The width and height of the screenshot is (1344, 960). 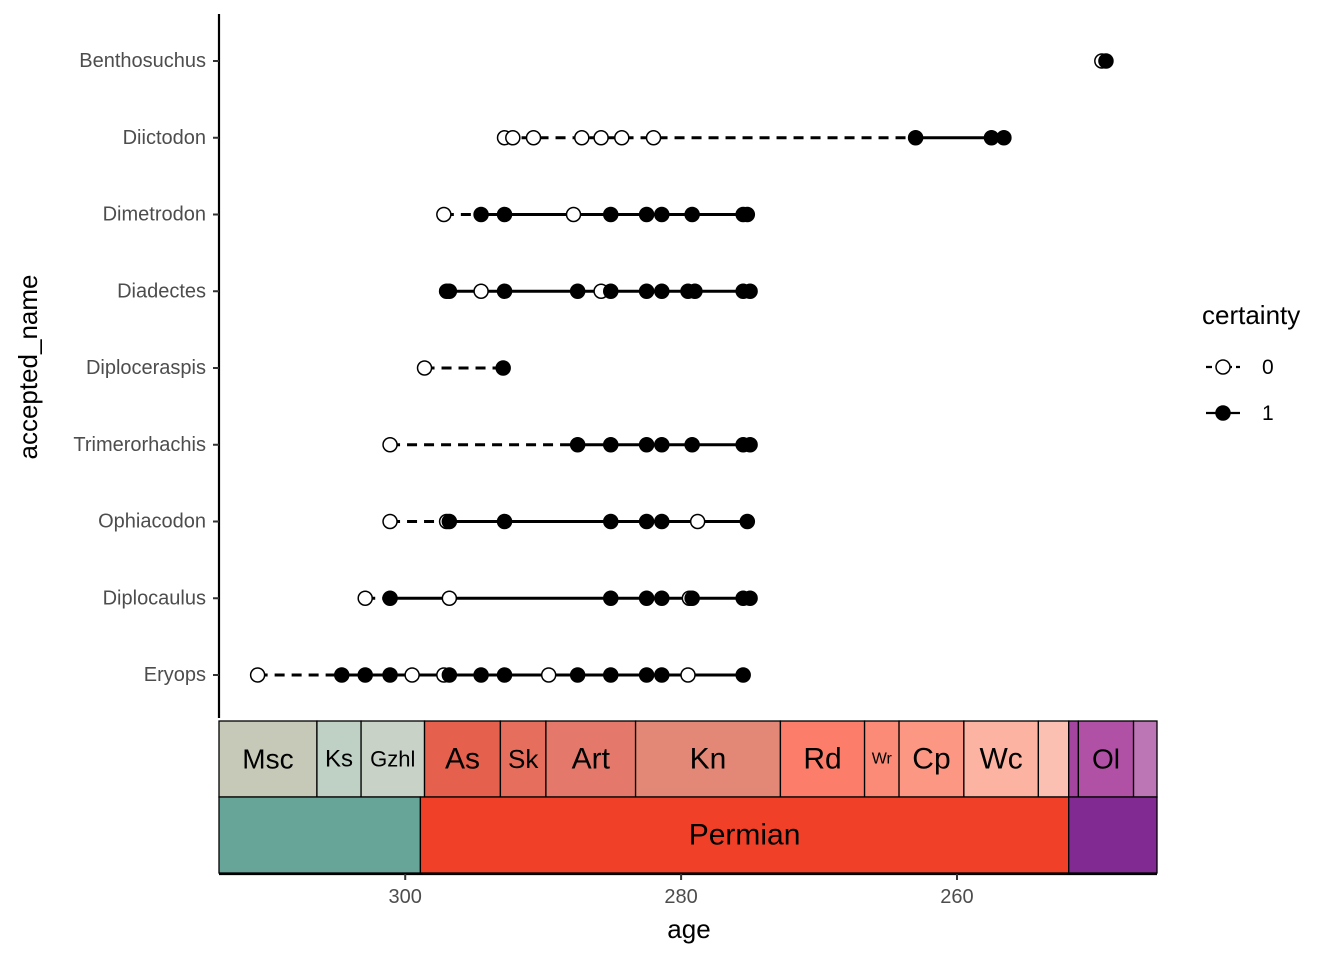 I want to click on legend: certainty 0 1, so click(x=1251, y=362).